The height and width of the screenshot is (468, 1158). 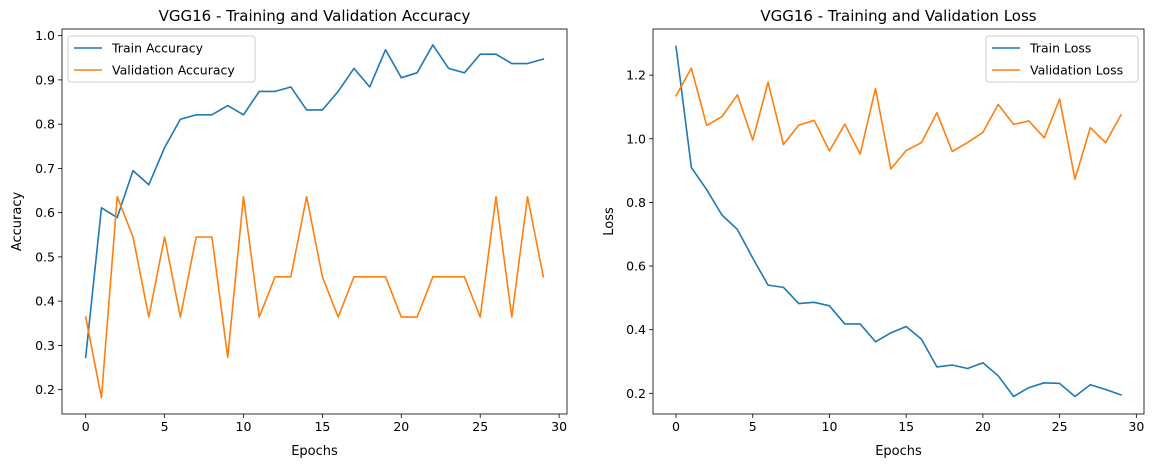 What do you see at coordinates (45, 256) in the screenshot?
I see `y-tick-label: 0.5` at bounding box center [45, 256].